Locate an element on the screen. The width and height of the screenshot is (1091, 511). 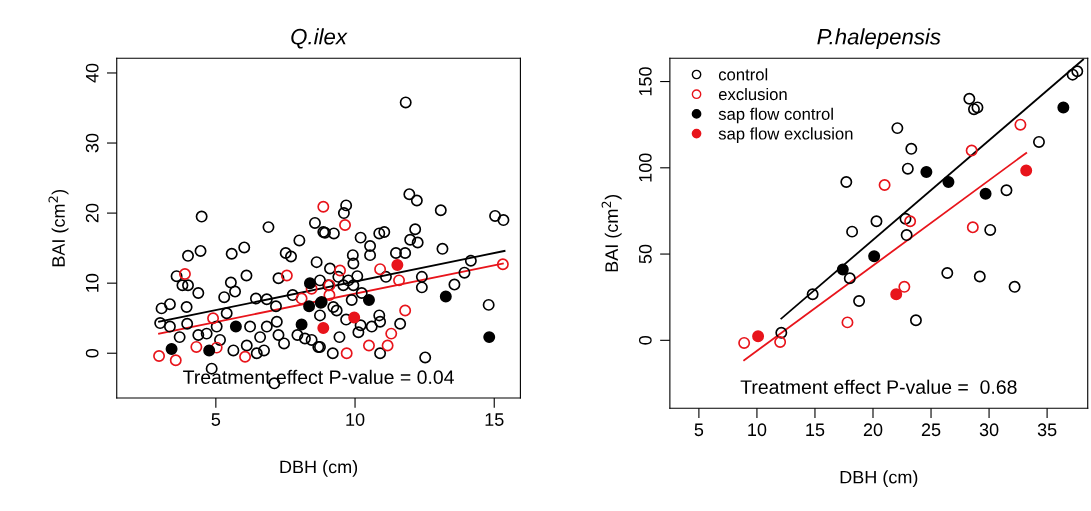
x-tick-label: 20 is located at coordinates (873, 430).